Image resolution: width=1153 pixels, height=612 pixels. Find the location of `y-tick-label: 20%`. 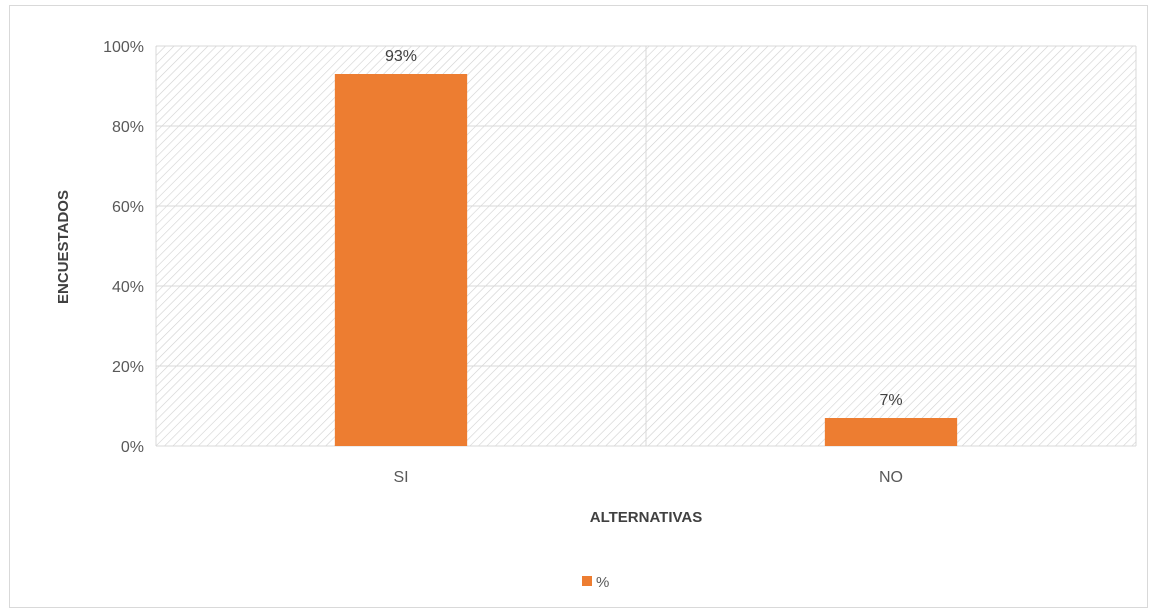

y-tick-label: 20% is located at coordinates (128, 367).